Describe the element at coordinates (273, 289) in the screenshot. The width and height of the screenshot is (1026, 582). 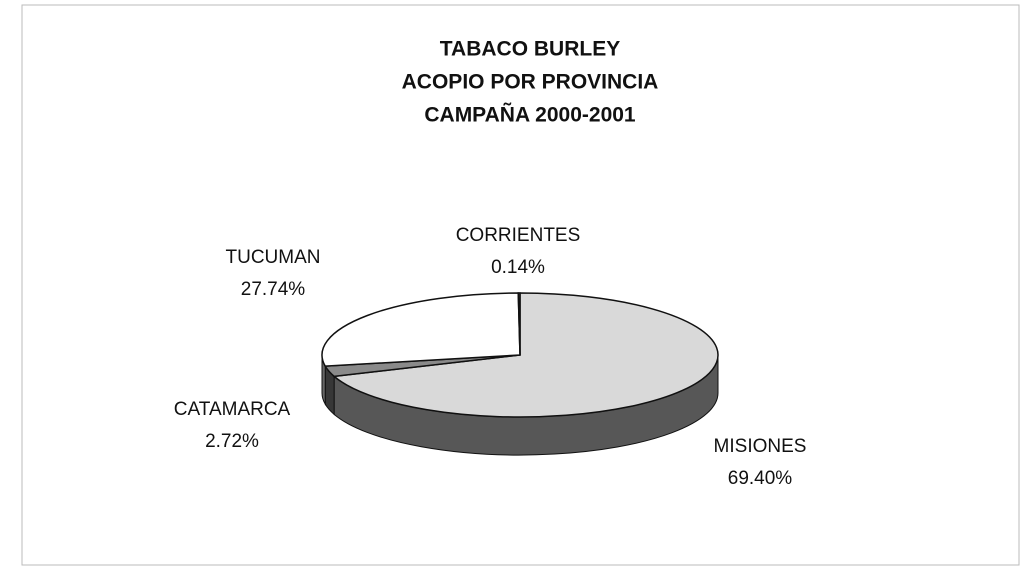
I see `value-label: 27.74%` at that location.